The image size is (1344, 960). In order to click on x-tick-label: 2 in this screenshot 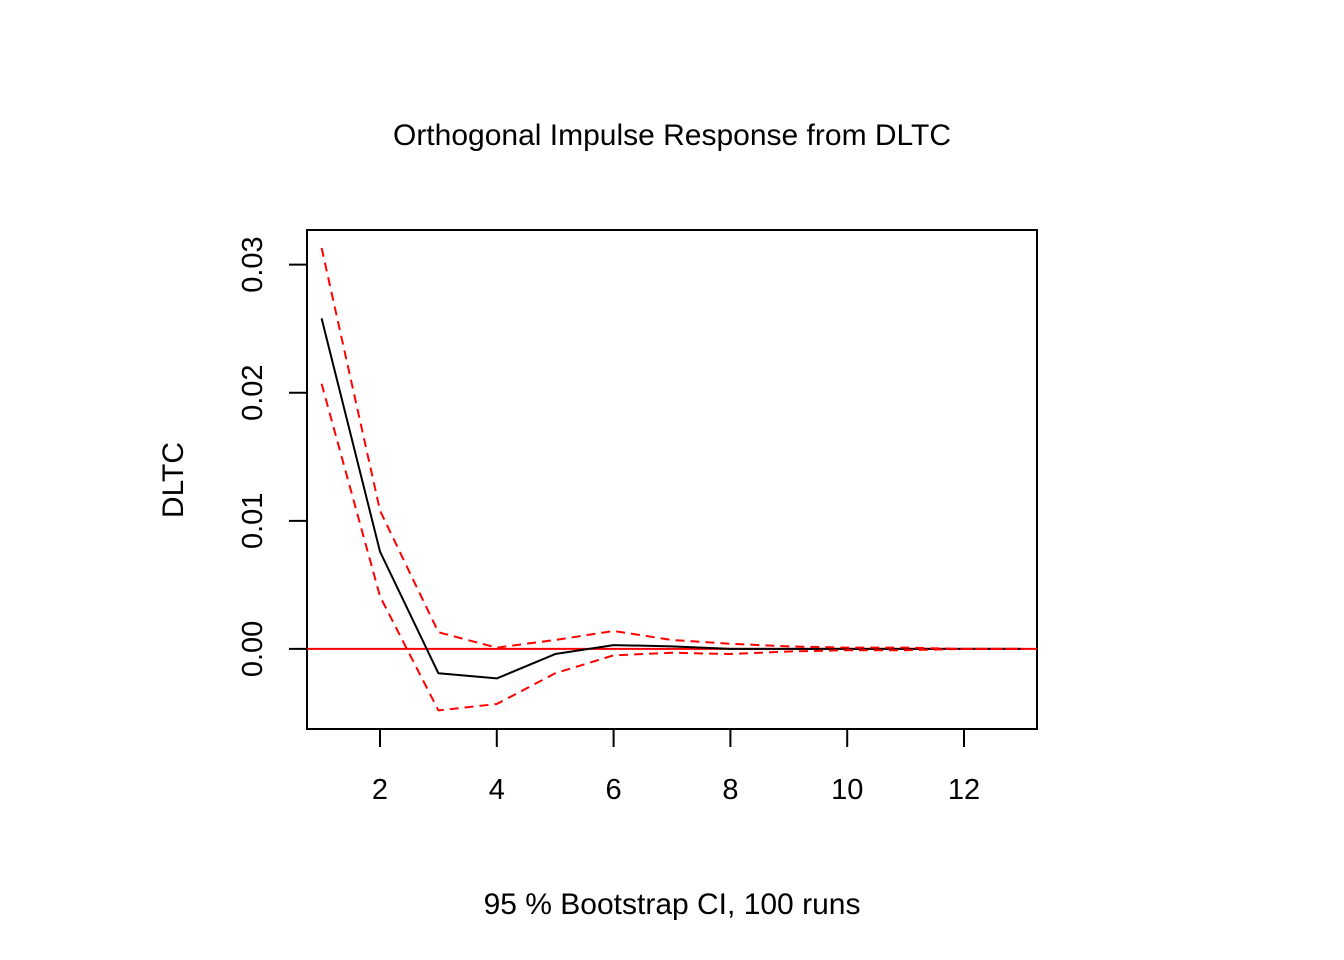, I will do `click(380, 790)`.